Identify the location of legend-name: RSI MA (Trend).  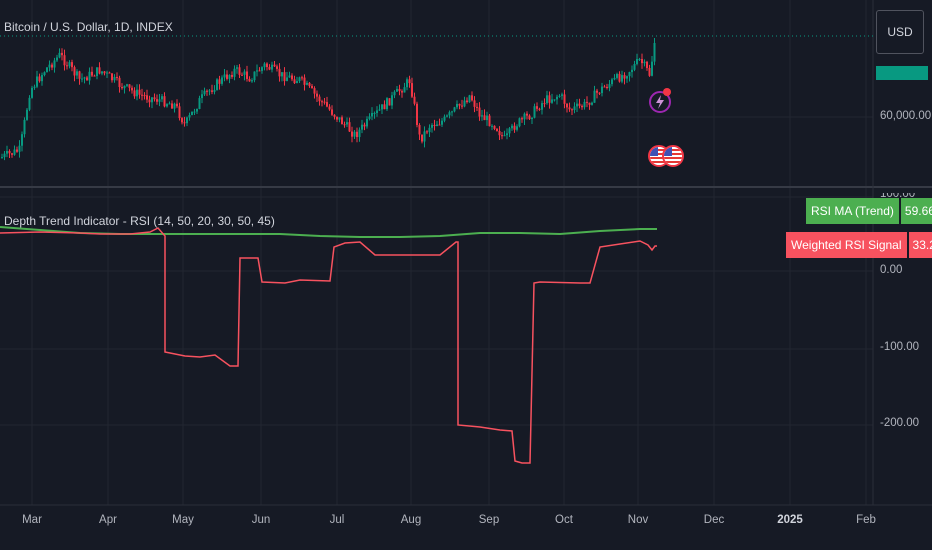
(852, 211).